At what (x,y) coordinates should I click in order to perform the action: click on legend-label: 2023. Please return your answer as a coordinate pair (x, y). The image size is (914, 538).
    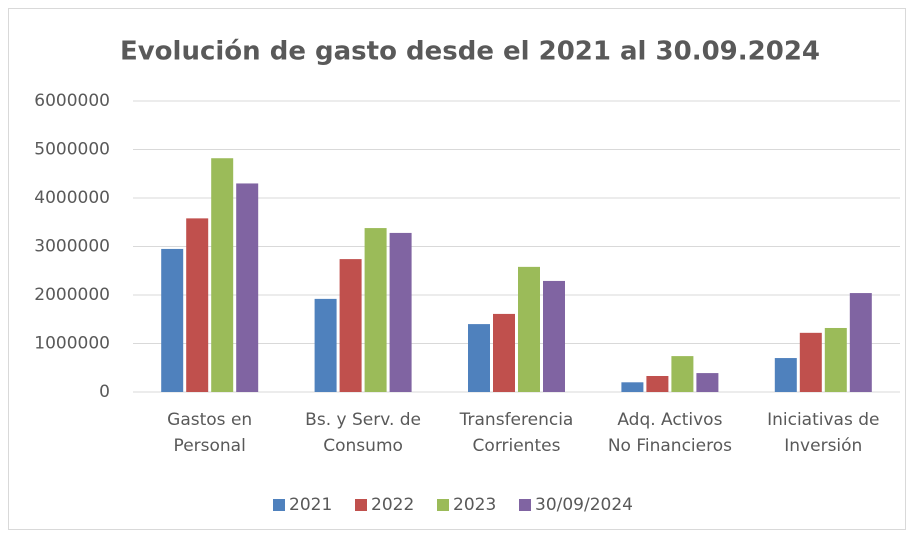
    Looking at the image, I should click on (474, 505).